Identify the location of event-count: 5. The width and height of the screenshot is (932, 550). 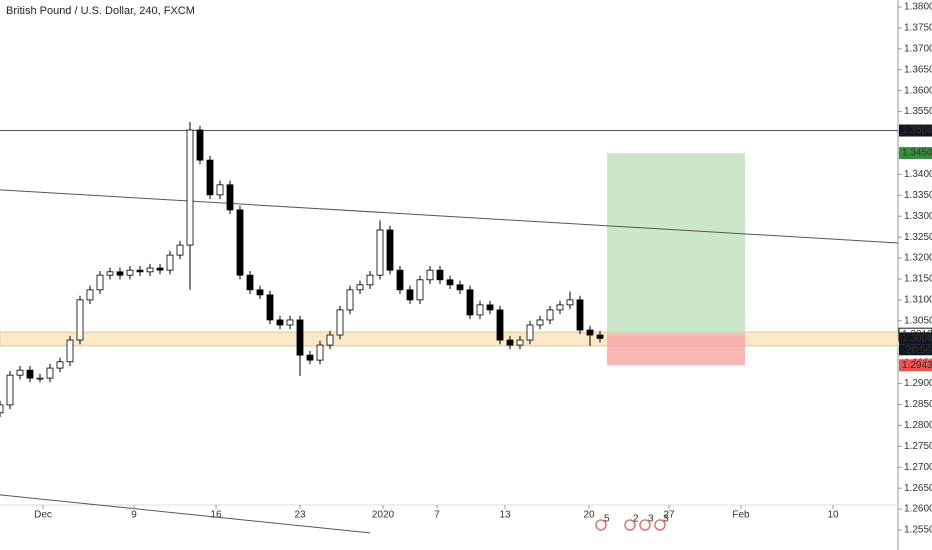
(607, 519).